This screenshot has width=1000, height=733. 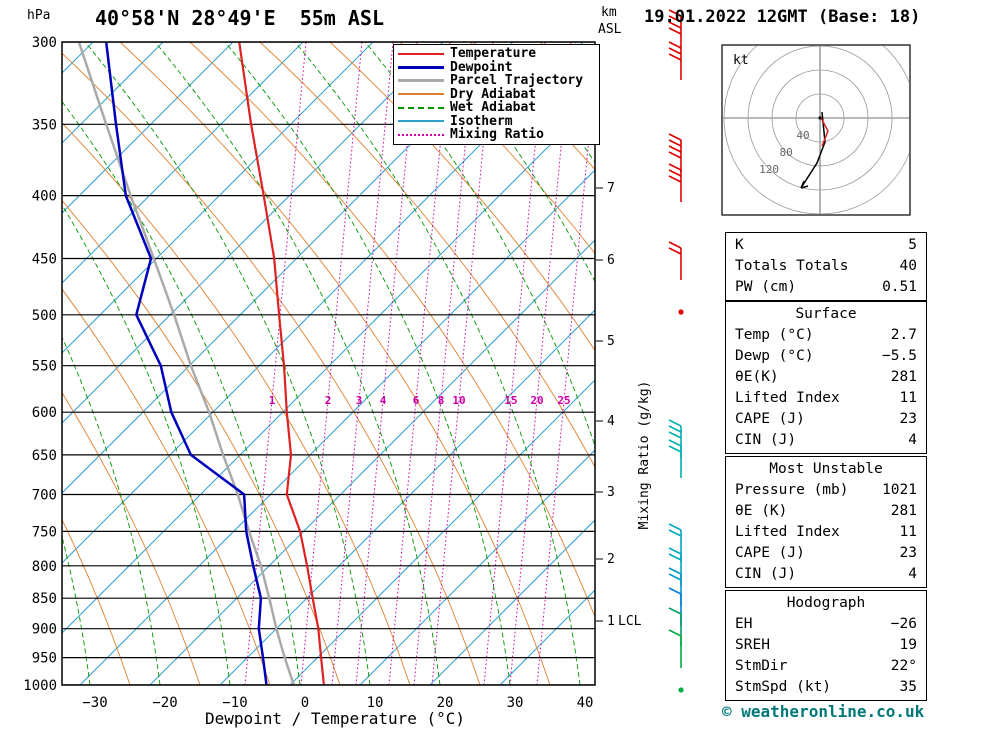 I want to click on svg-text: 350, so click(x=44, y=125).